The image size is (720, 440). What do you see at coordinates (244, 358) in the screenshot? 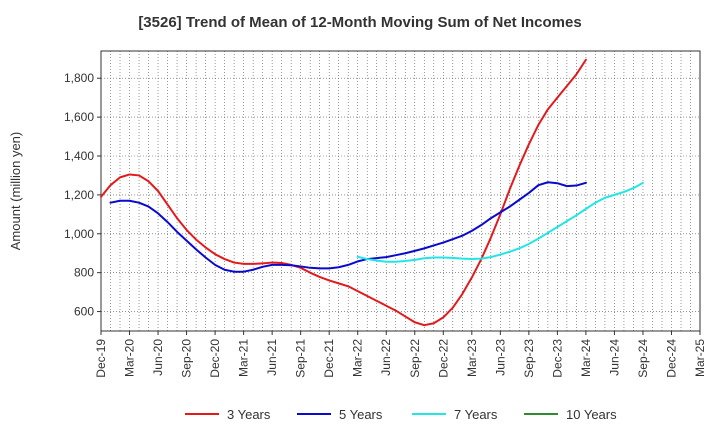
I see `x-tick-label: Mar-21` at bounding box center [244, 358].